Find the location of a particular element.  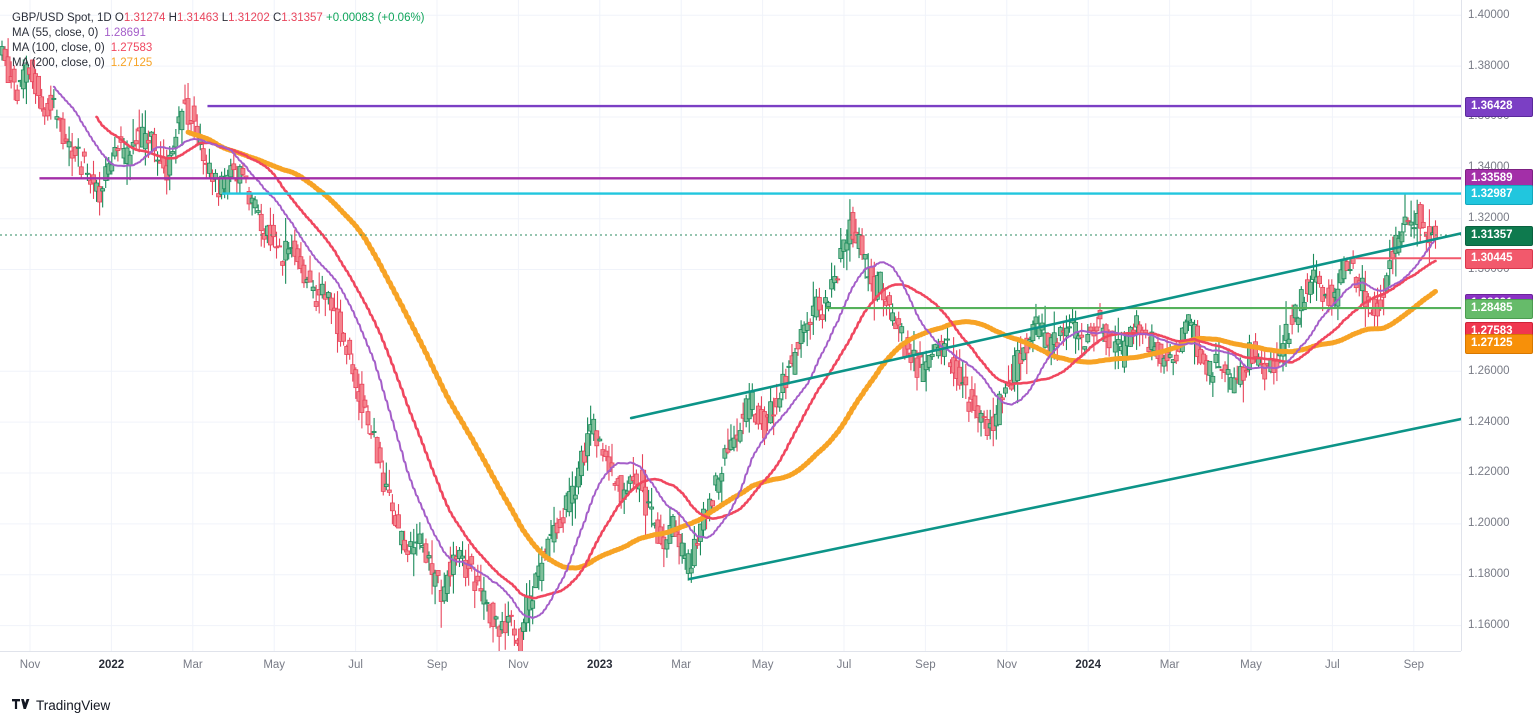

time-tick-17: Sep is located at coordinates (1414, 665).